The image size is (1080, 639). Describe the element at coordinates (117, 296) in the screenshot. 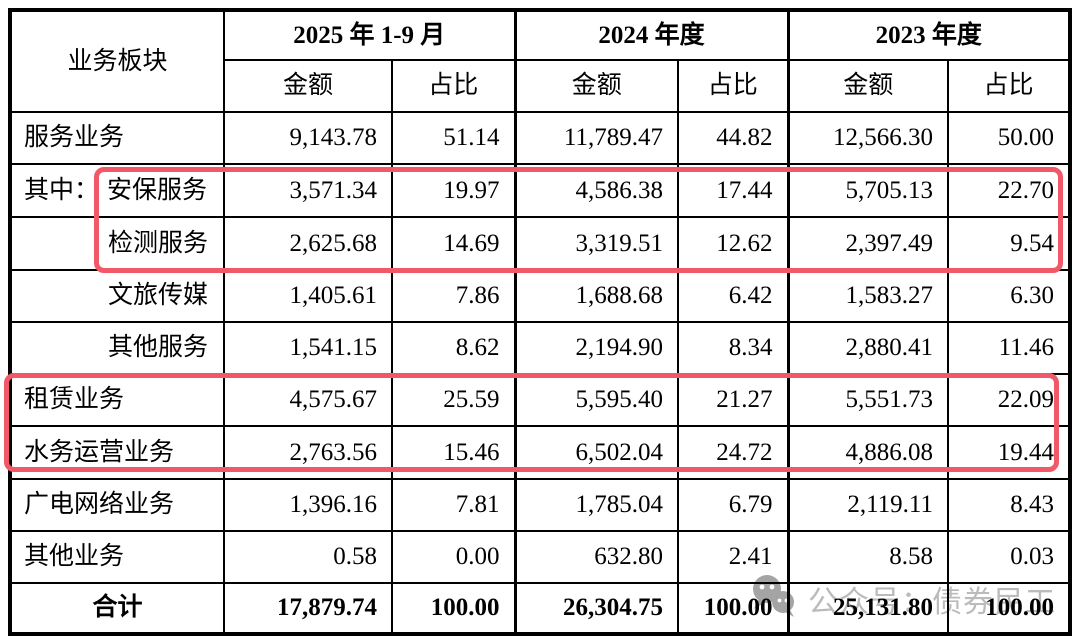

I see `row-label: 文旅传媒` at that location.